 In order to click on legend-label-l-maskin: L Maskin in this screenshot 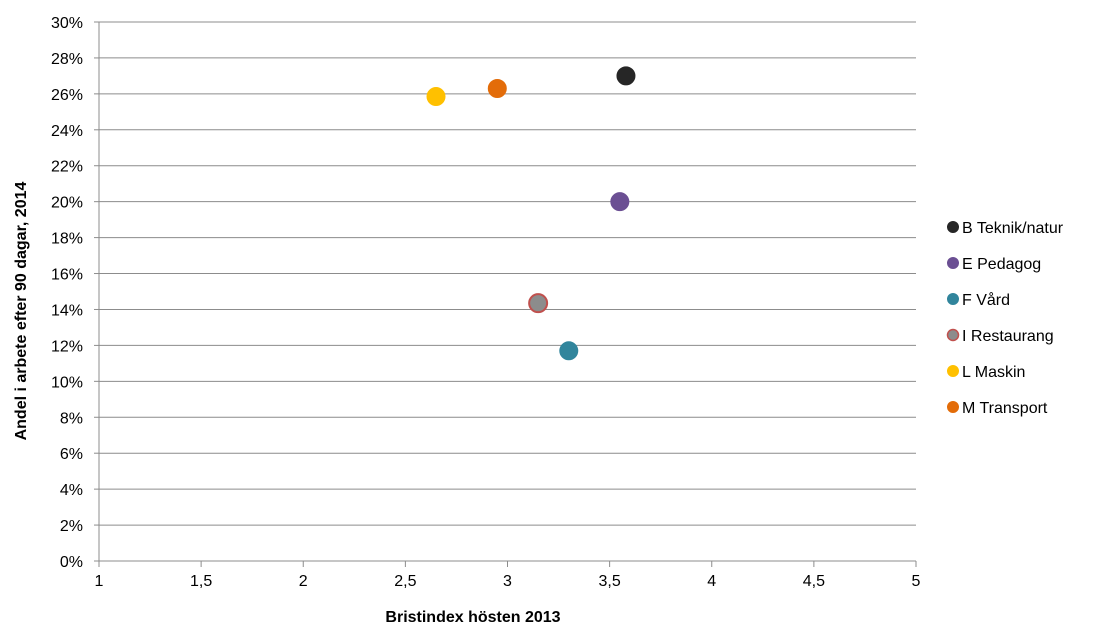, I will do `click(993, 372)`.